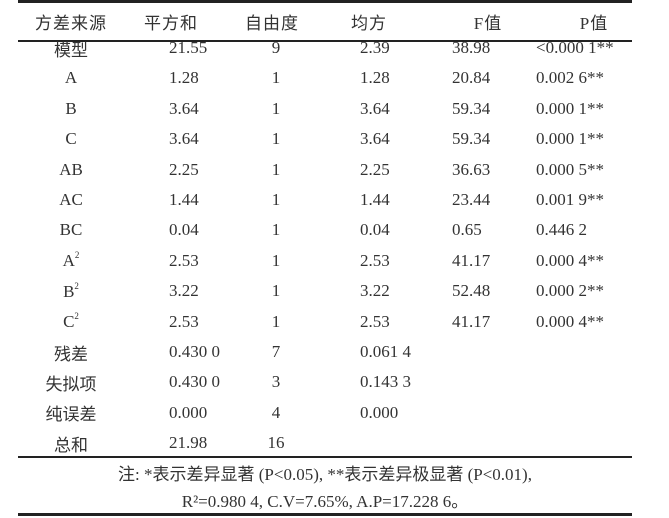 This screenshot has width=669, height=518. I want to click on bottom-rule, so click(325, 514).